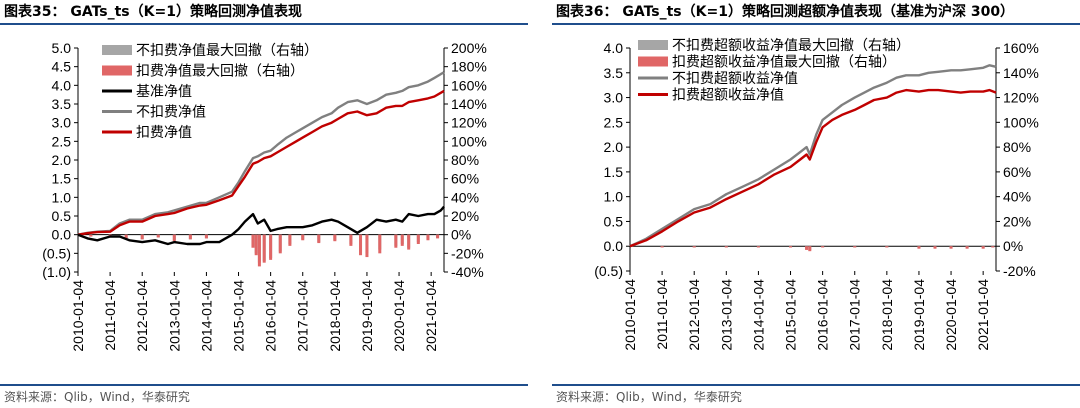 This screenshot has width=1080, height=408. Describe the element at coordinates (735, 78) in the screenshot. I see `legend-label: 不扣费超额收益净值` at that location.